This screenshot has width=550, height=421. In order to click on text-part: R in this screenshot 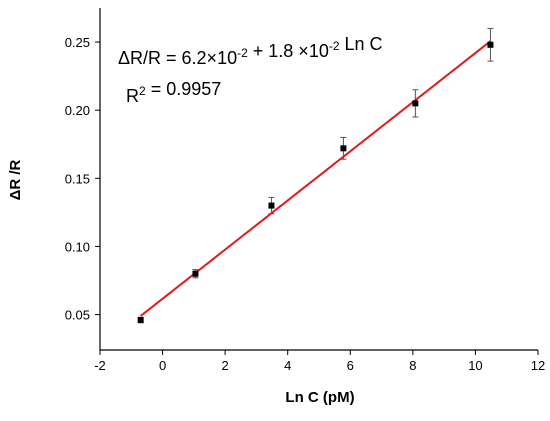, I will do `click(132, 96)`.